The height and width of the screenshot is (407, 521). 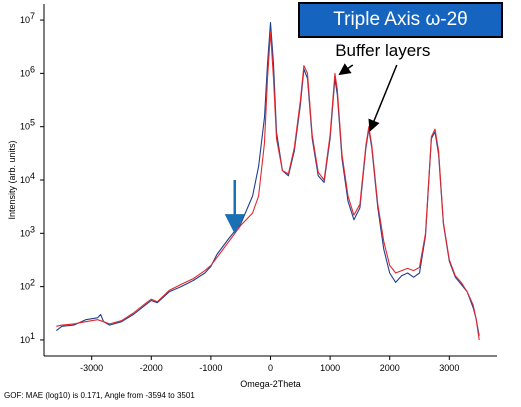 What do you see at coordinates (210, 368) in the screenshot?
I see `x-tick-label: -1000` at bounding box center [210, 368].